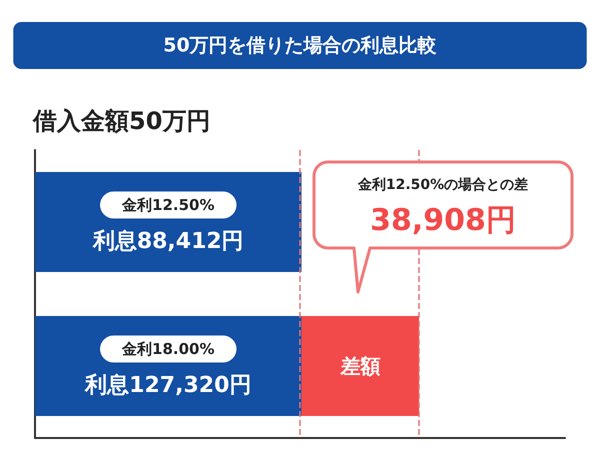  Describe the element at coordinates (443, 221) in the screenshot. I see `annotation: 38,908円` at that location.